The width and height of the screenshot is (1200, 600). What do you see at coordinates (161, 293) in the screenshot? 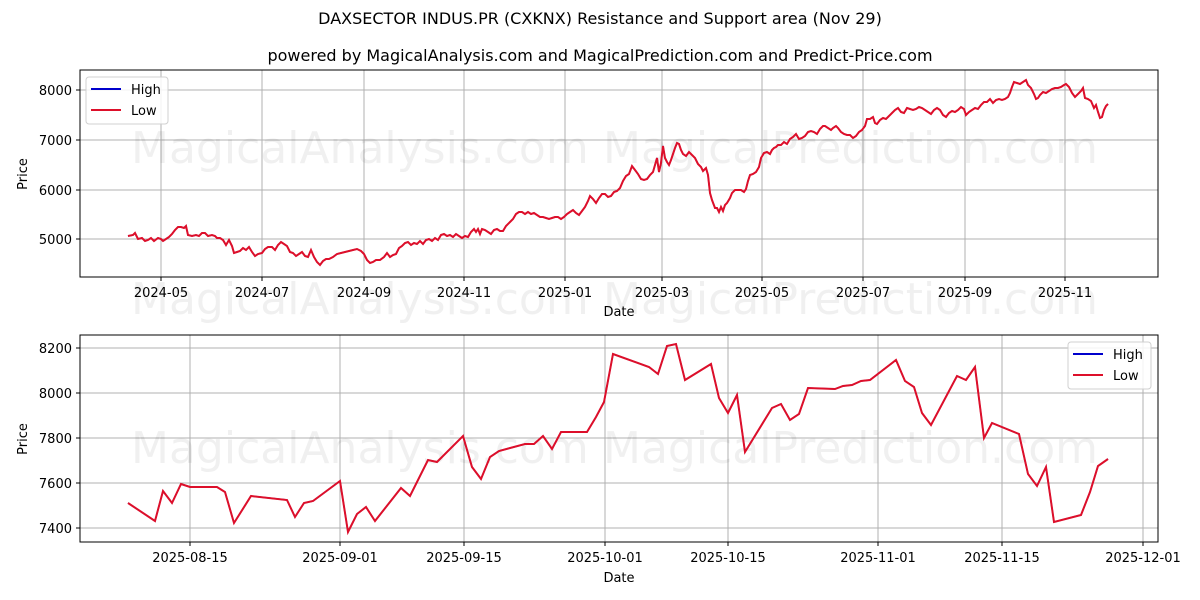
I see `top-xtick: 2024-05` at bounding box center [161, 293].